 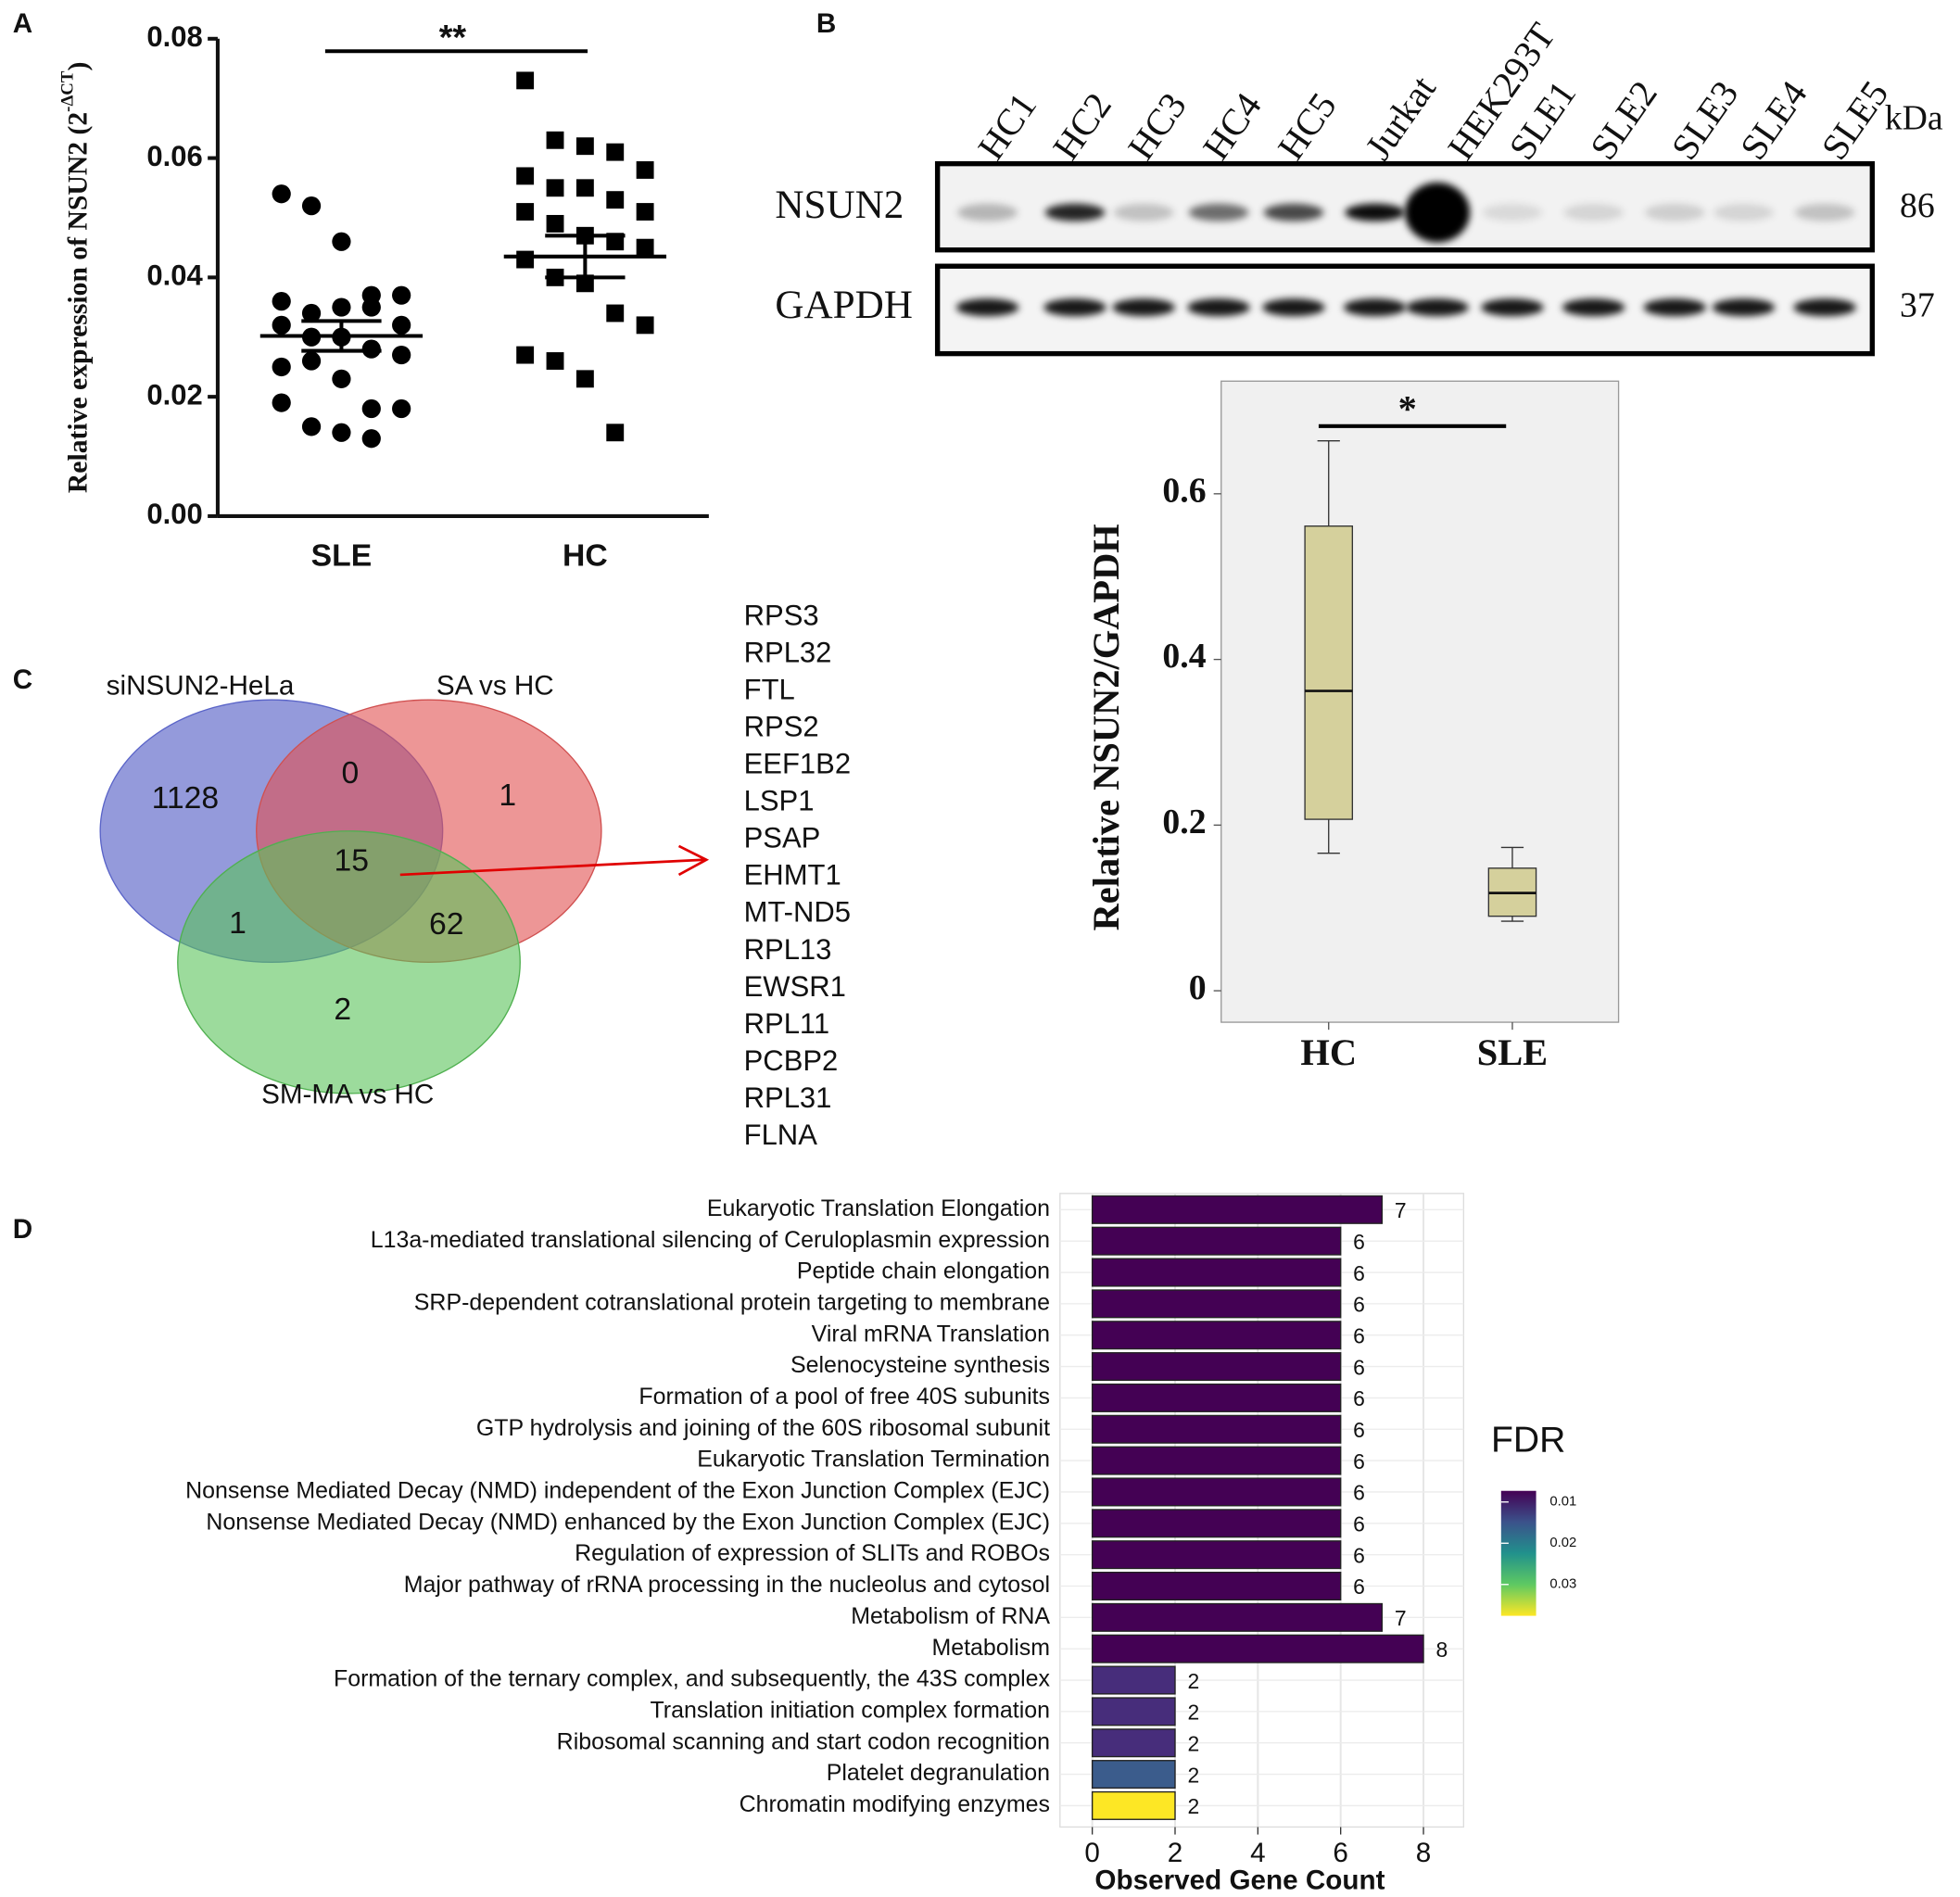 I want to click on y-tick-label: Metabolism, so click(x=990, y=1648).